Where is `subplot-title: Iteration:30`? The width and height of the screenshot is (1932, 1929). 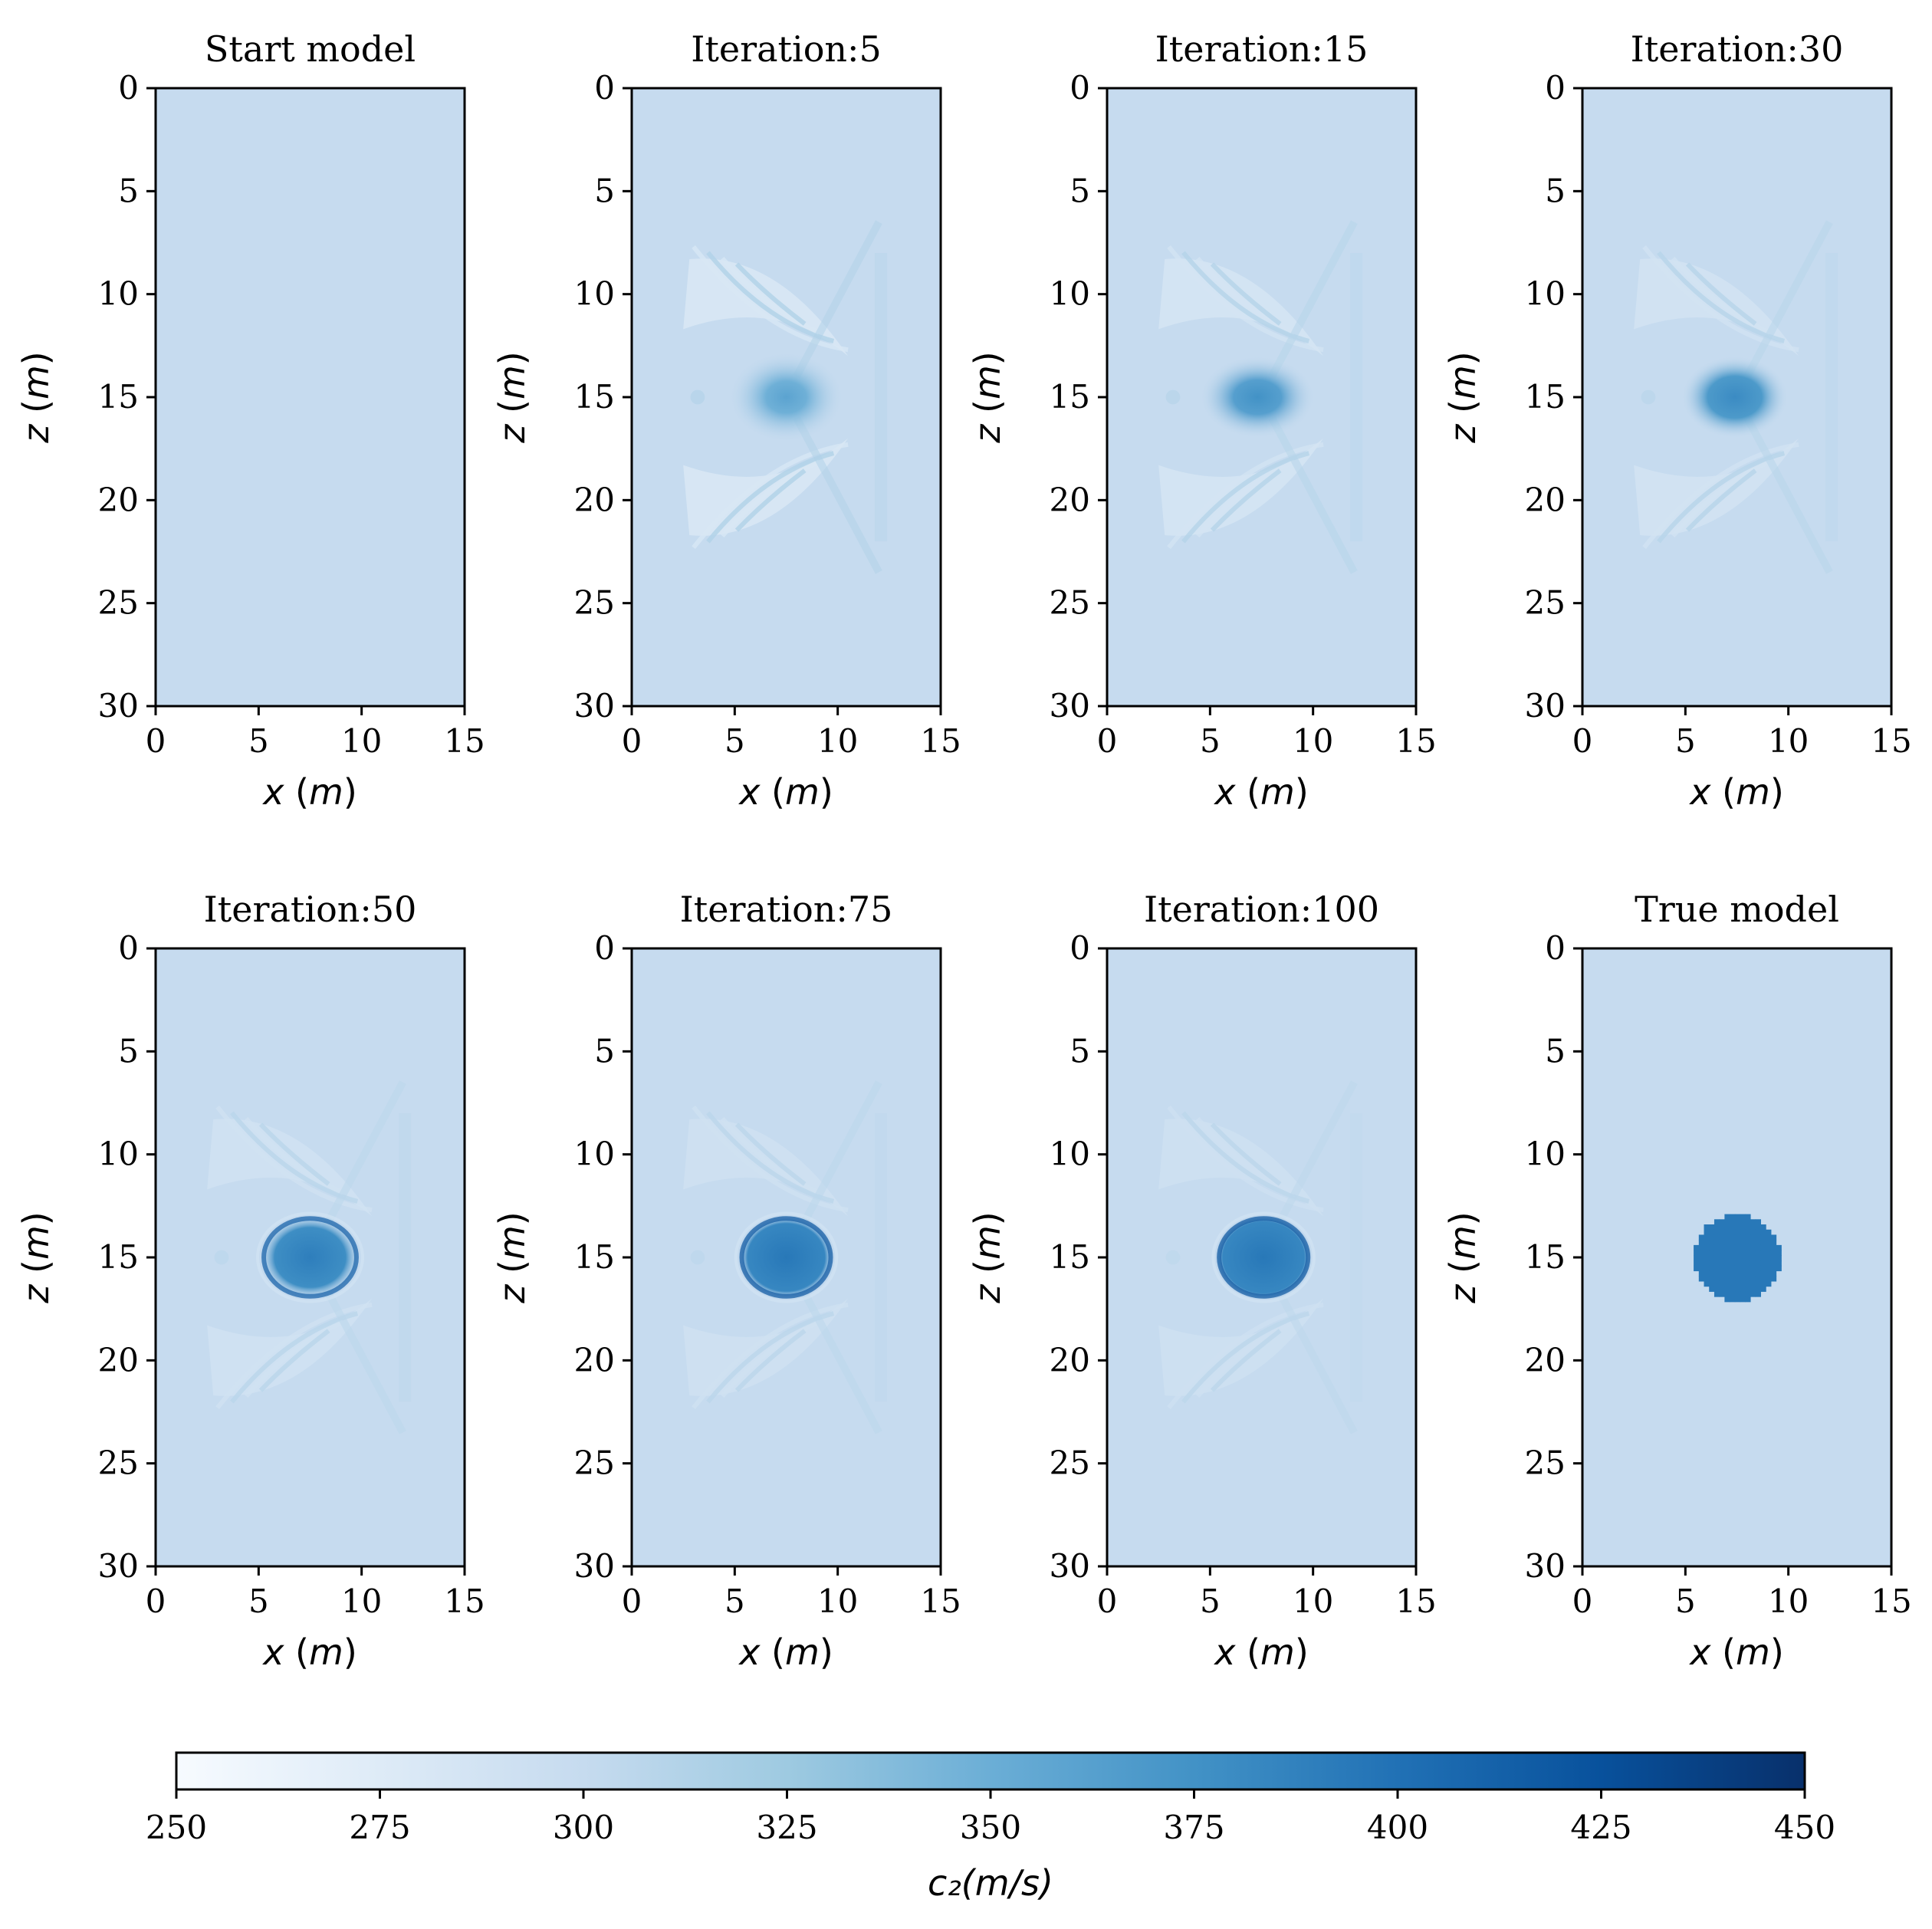 subplot-title: Iteration:30 is located at coordinates (1738, 49).